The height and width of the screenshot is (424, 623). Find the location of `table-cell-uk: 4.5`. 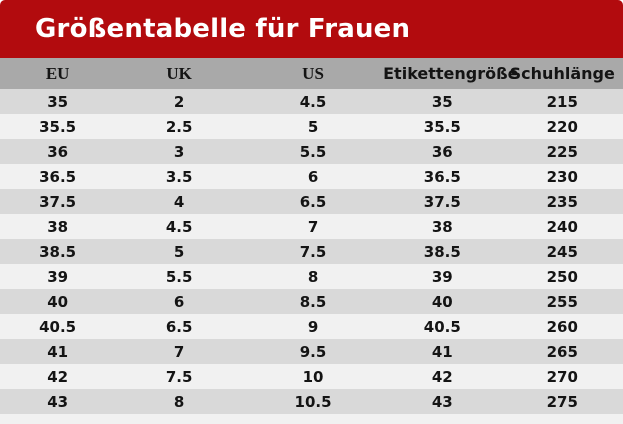

table-cell-uk: 4.5 is located at coordinates (179, 226).